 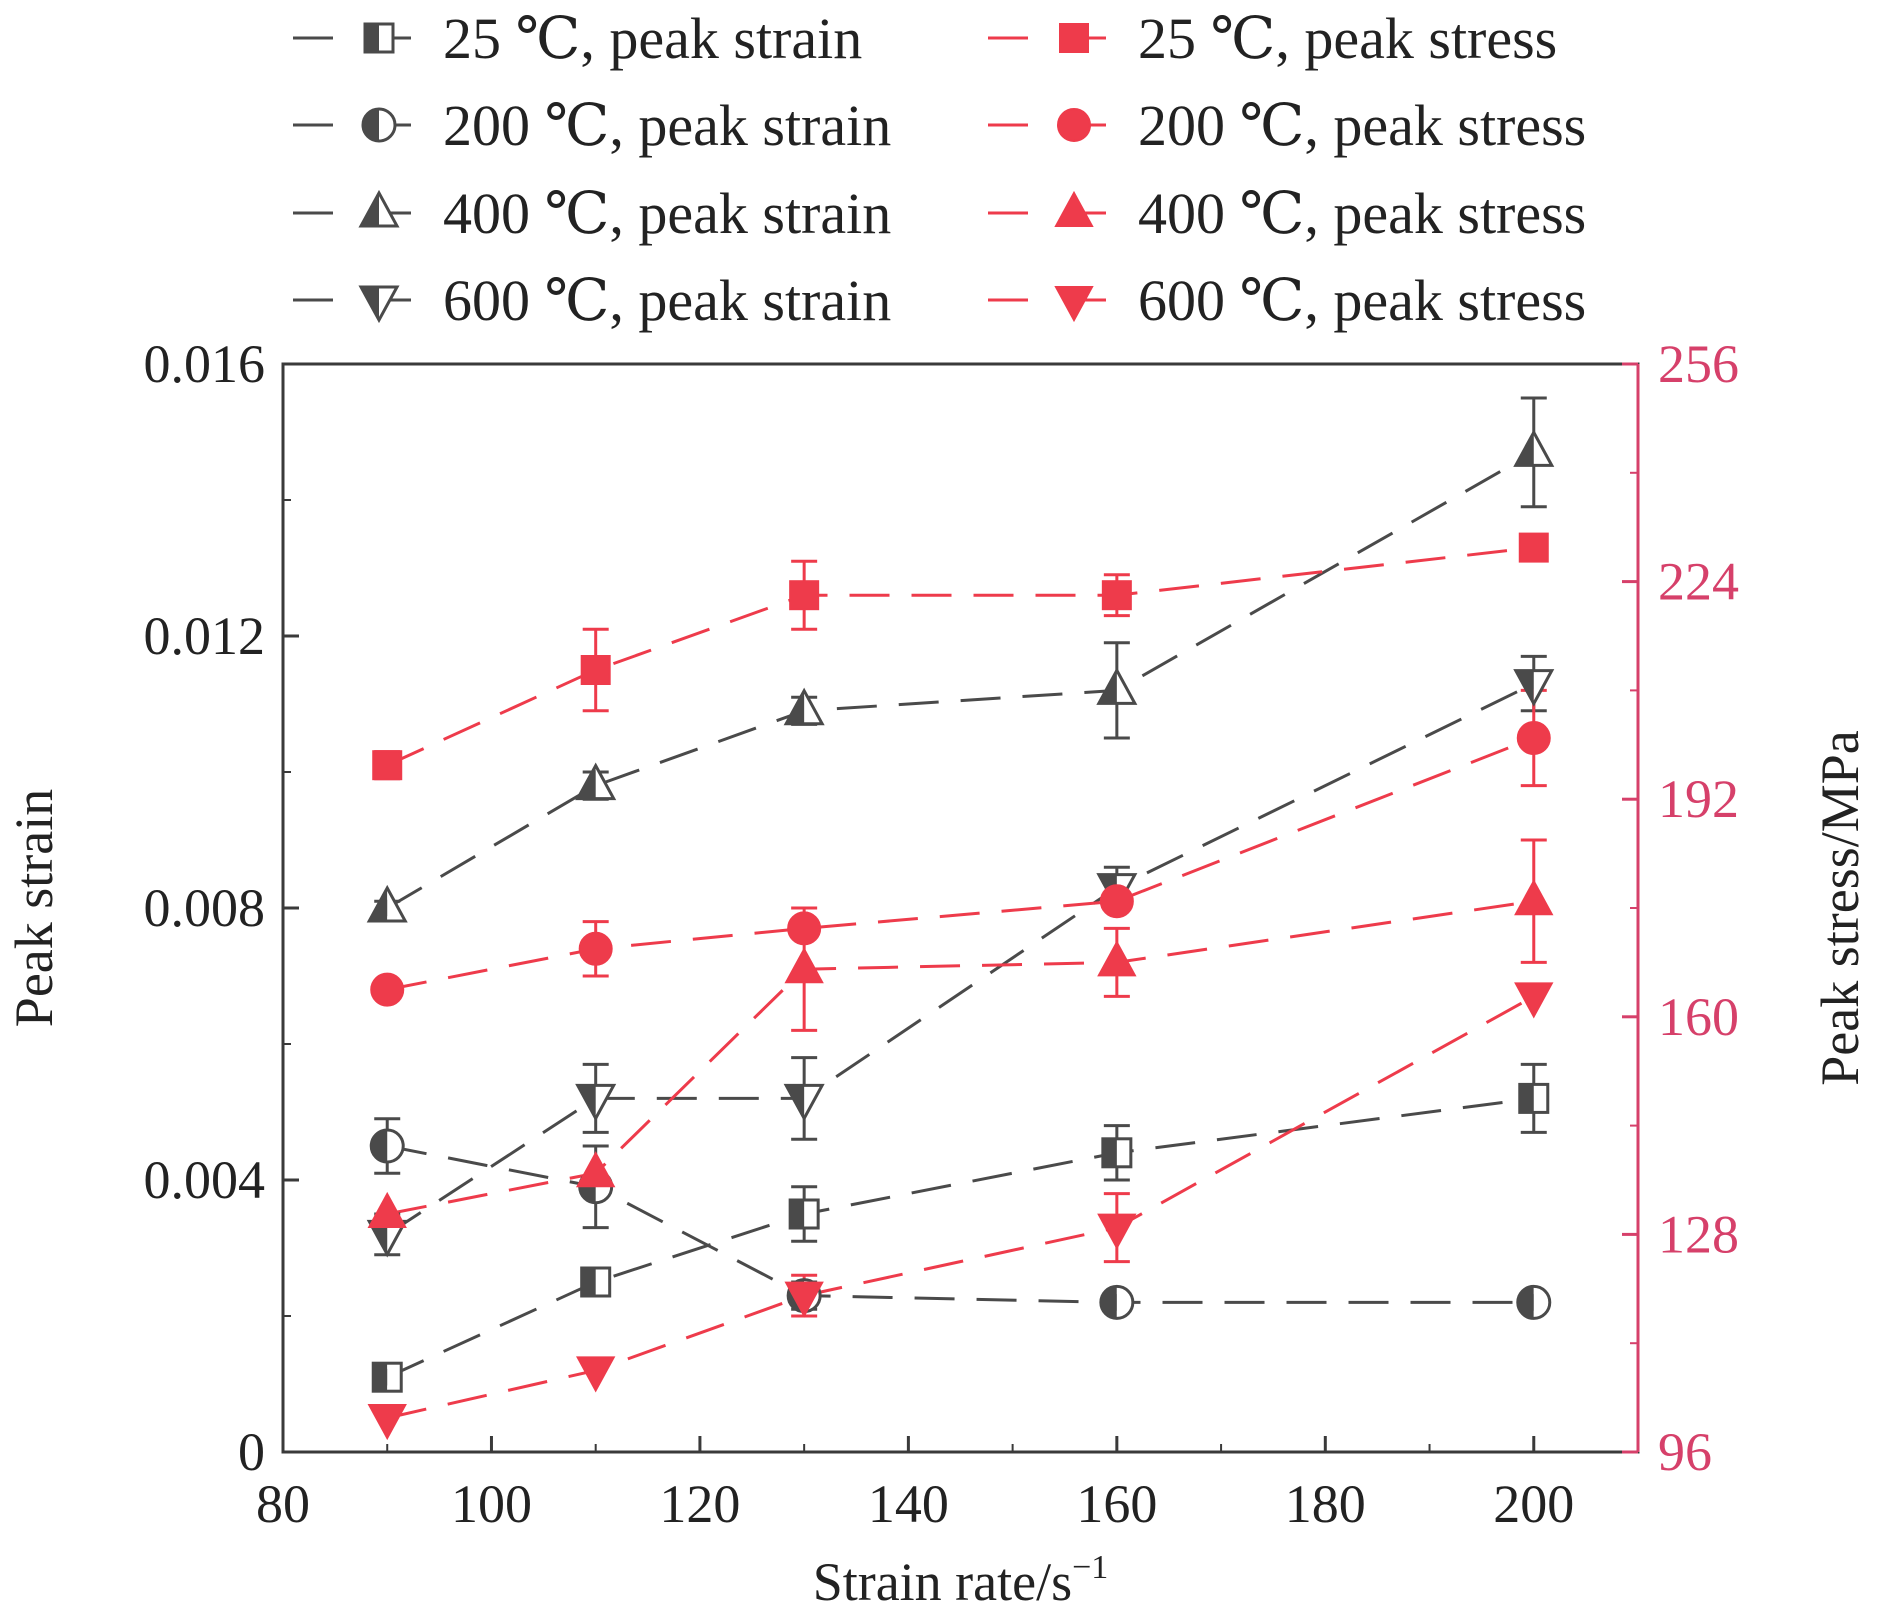 I want to click on y-tick-label: 0.016, so click(x=205, y=364).